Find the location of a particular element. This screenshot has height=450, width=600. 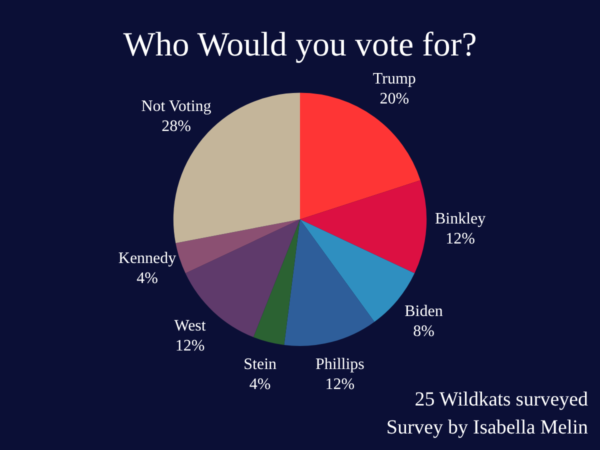

slice-label: Kennedy is located at coordinates (147, 259).